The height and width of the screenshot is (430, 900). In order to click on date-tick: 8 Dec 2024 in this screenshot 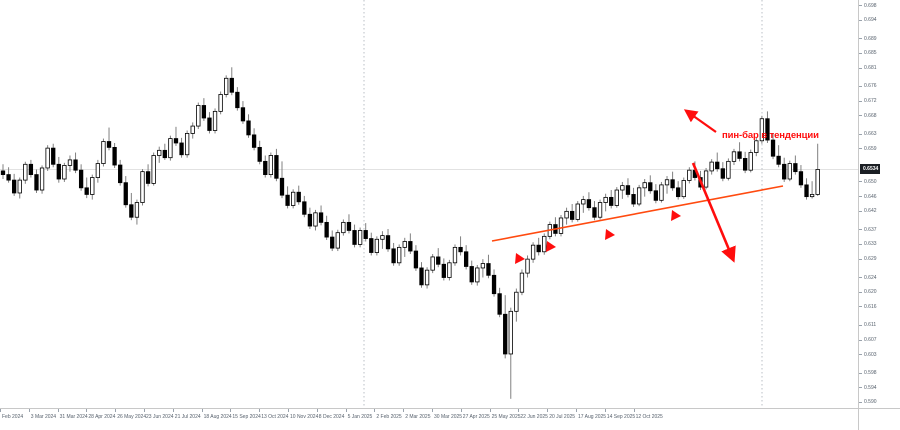, I will do `click(330, 414)`.